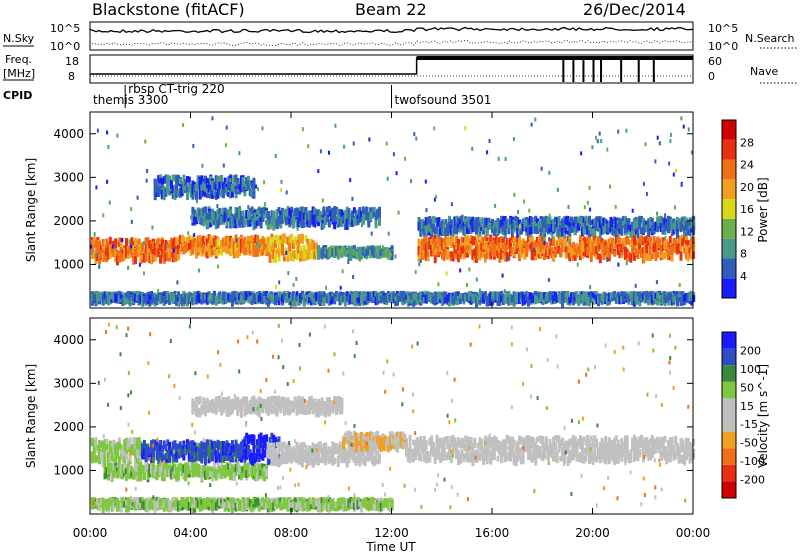 The image size is (800, 558). I want to click on freq-left-tick-low: 8, so click(71, 76).